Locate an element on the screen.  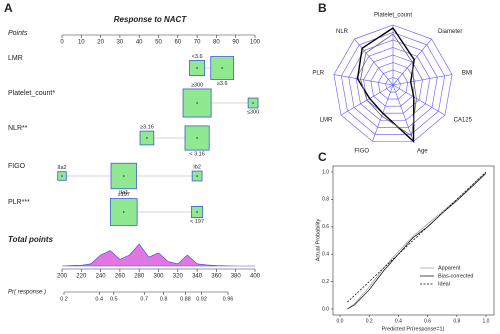
x-tick-label: 40 is located at coordinates (139, 43).